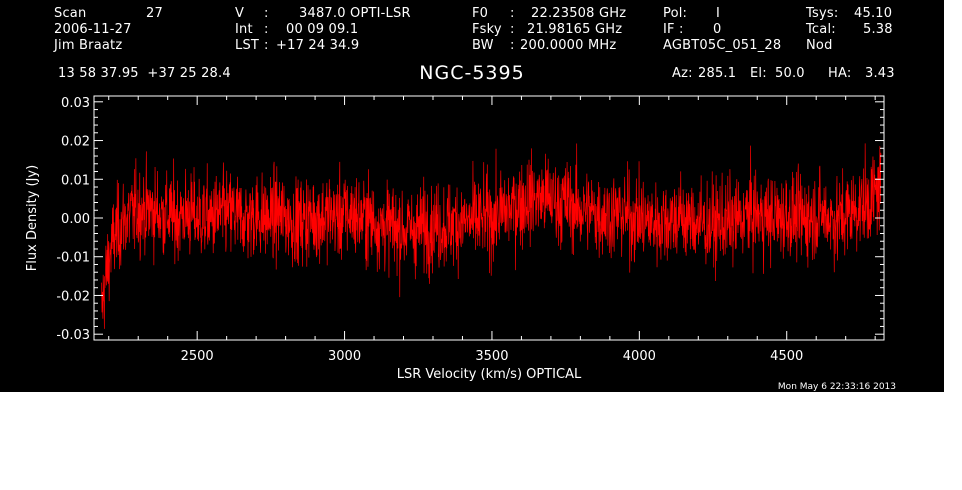 This screenshot has width=962, height=490. Describe the element at coordinates (154, 13) in the screenshot. I see `scan-value: 27` at that location.